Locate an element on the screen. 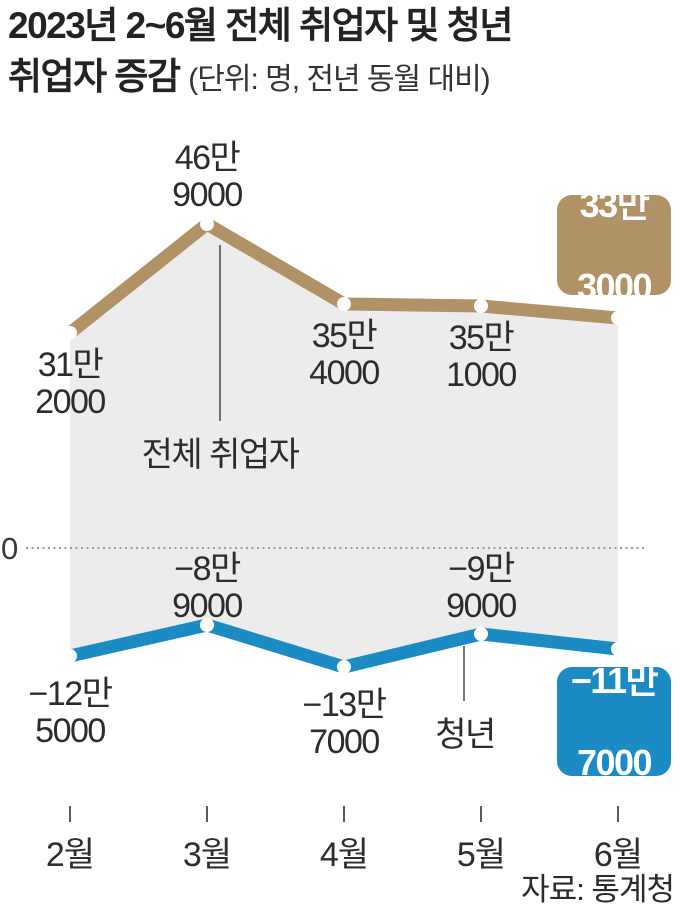 This screenshot has height=907, width=680. value-line-1: −13만 is located at coordinates (344, 705).